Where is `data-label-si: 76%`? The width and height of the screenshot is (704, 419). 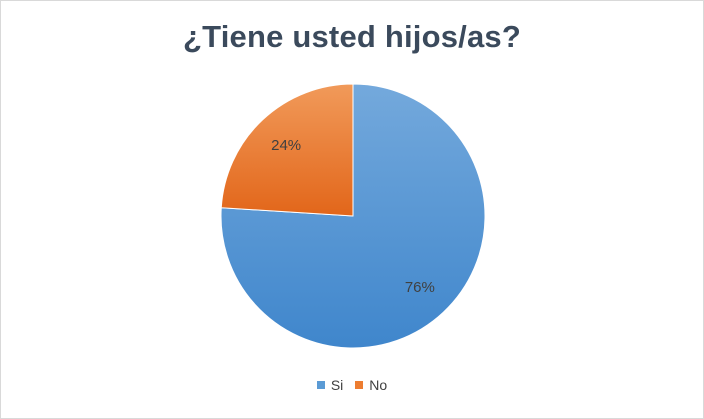 data-label-si: 76% is located at coordinates (420, 287).